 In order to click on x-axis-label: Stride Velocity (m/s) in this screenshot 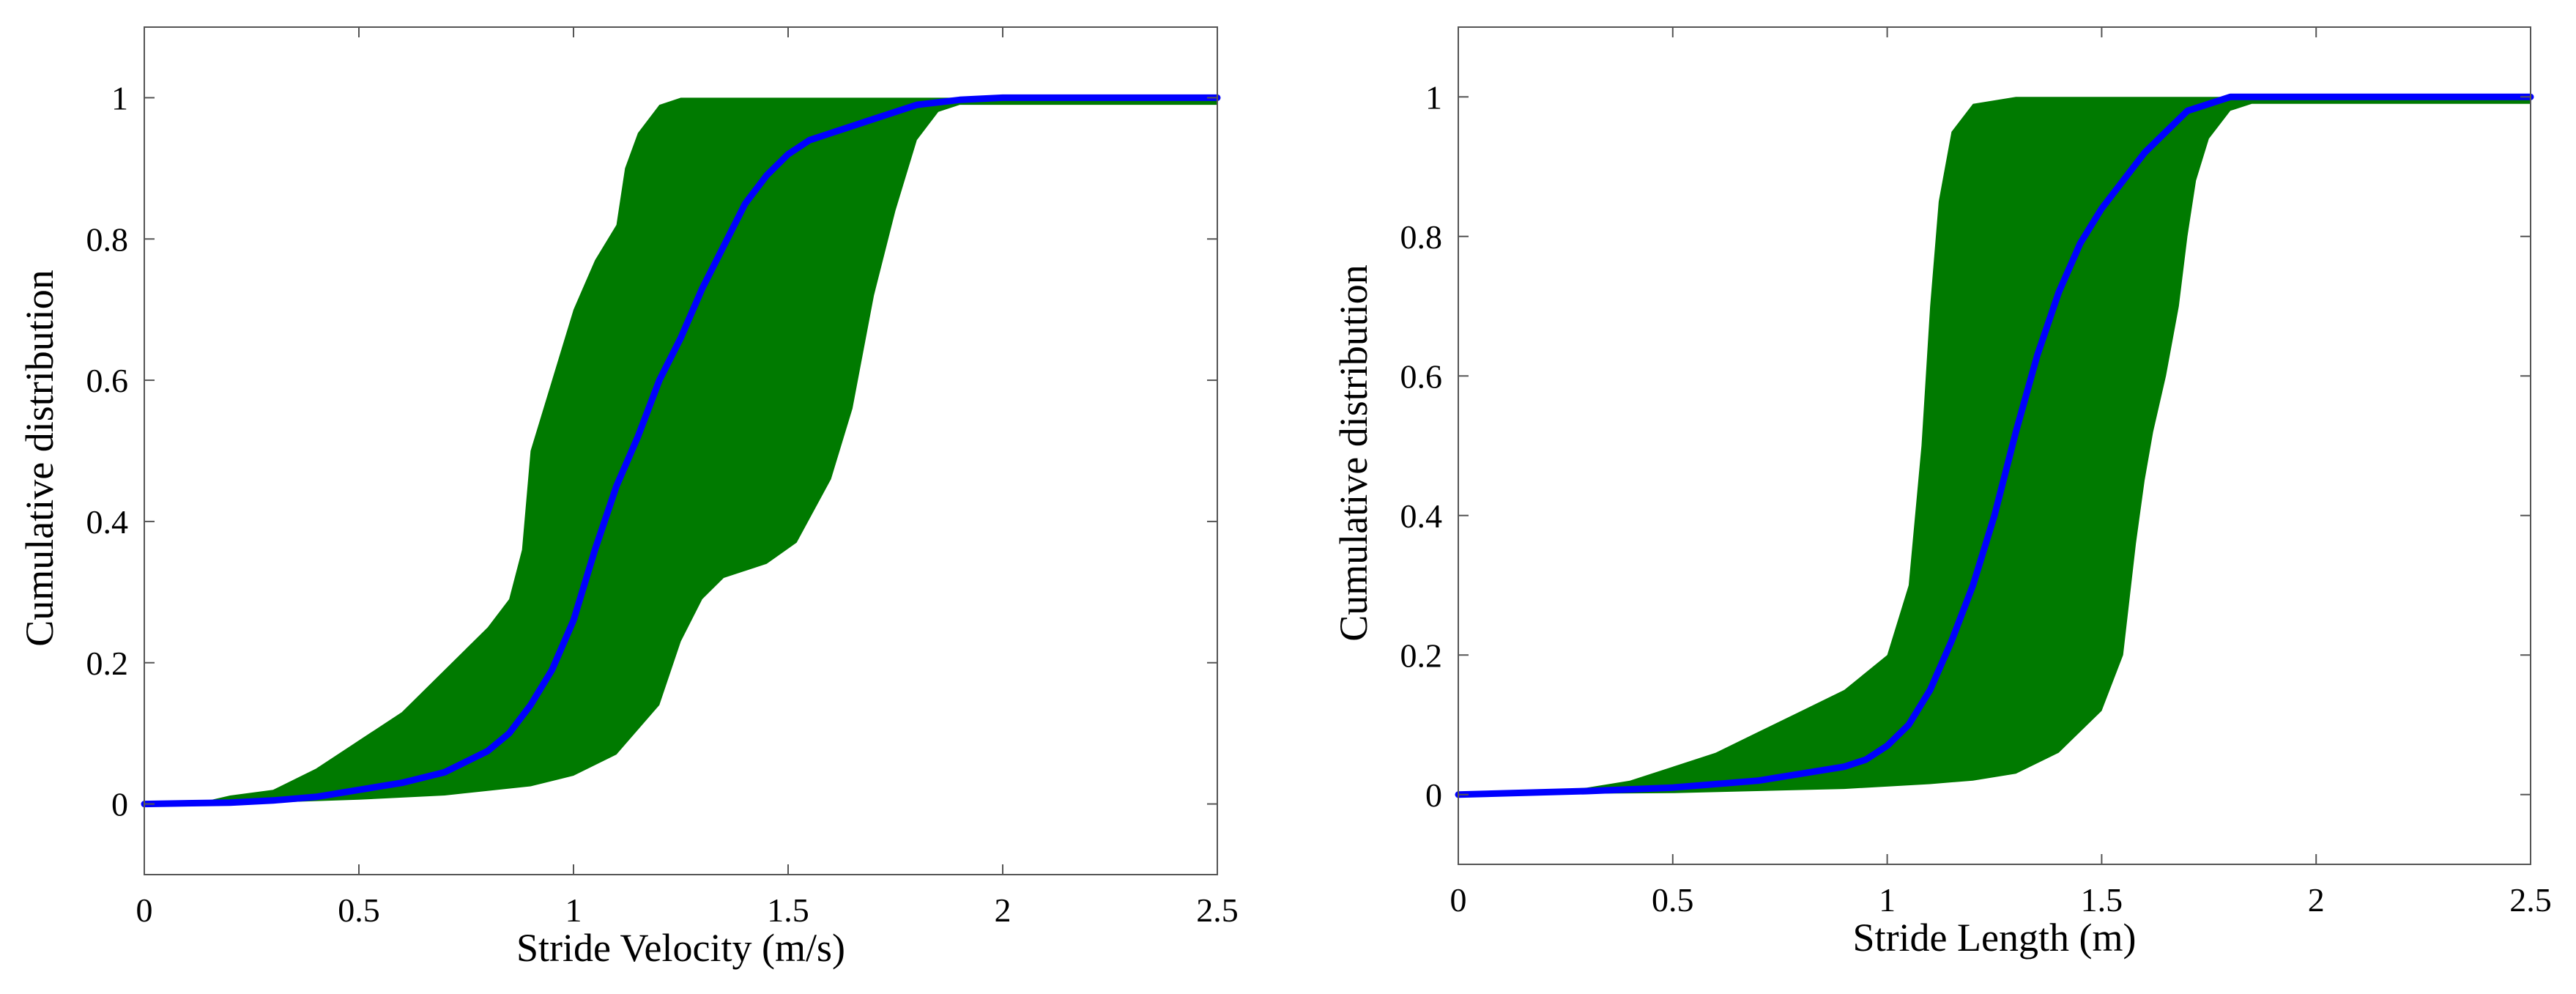, I will do `click(680, 948)`.